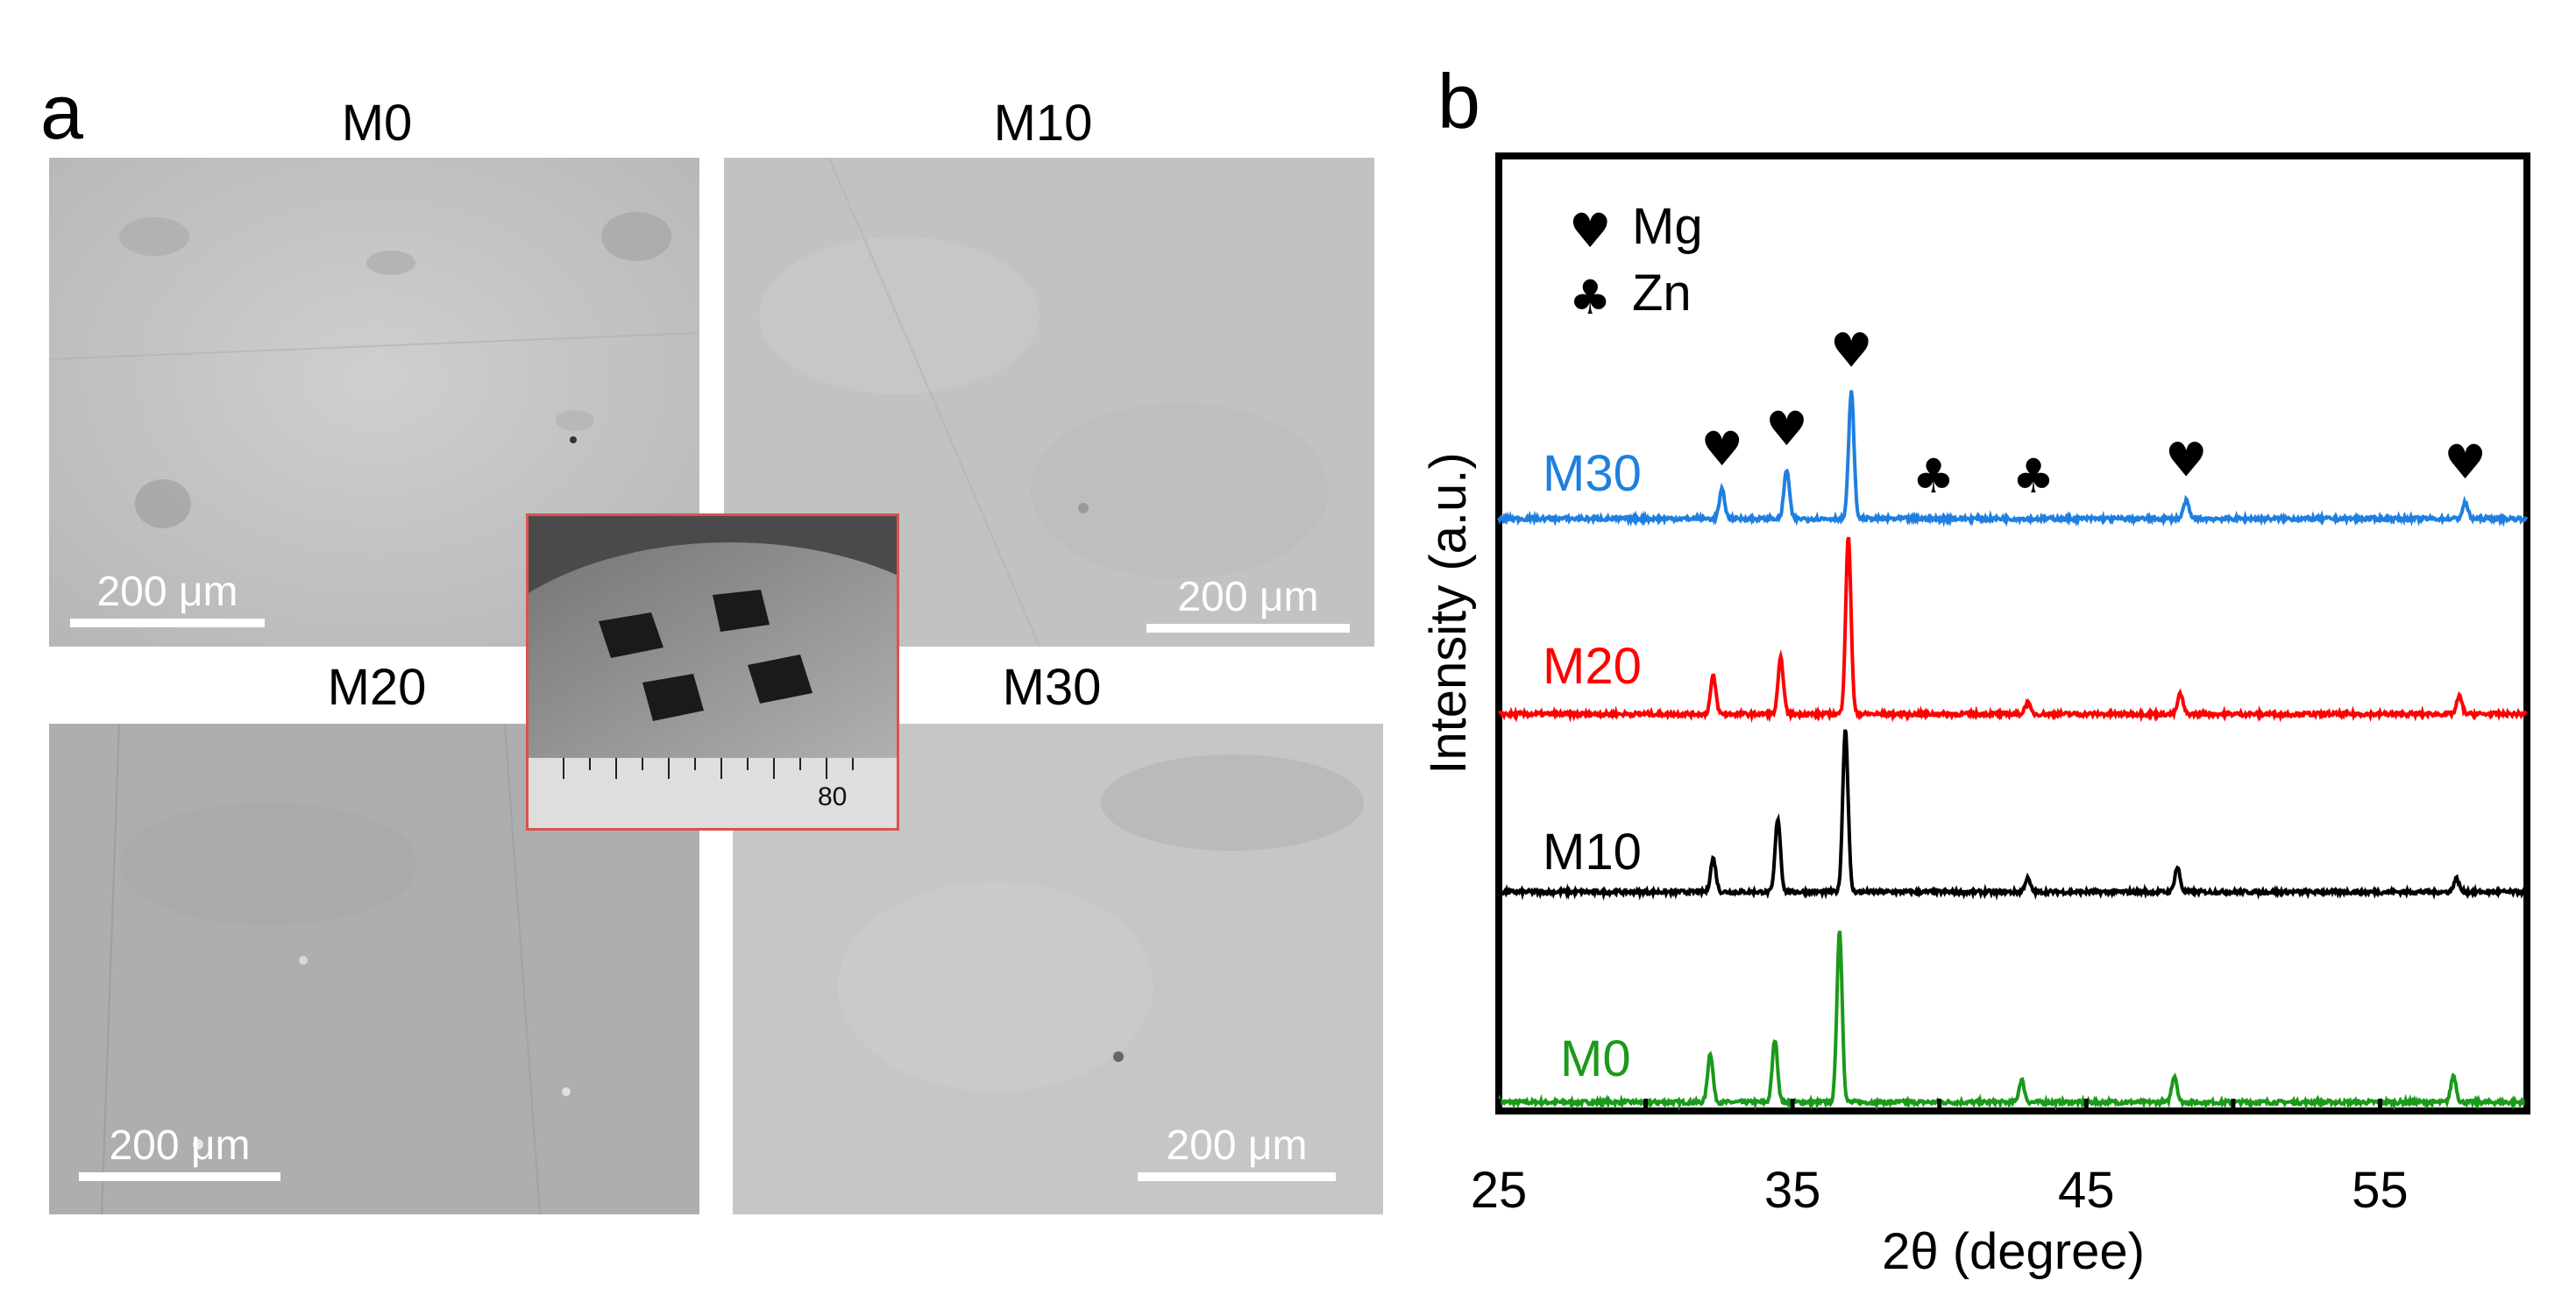 Image resolution: width=2576 pixels, height=1302 pixels. I want to click on x-tick-label: 25, so click(1499, 1190).